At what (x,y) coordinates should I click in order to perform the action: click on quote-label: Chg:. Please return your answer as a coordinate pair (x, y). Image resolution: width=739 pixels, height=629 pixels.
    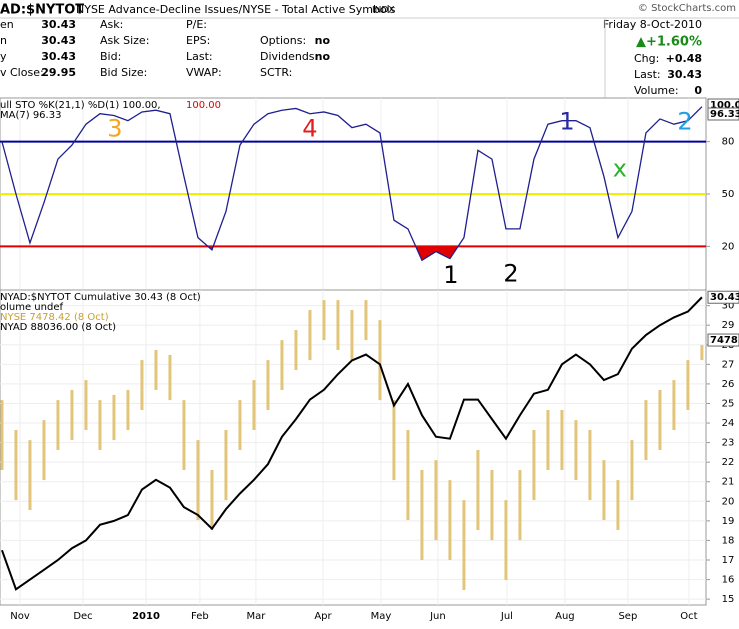
    Looking at the image, I should click on (646, 58).